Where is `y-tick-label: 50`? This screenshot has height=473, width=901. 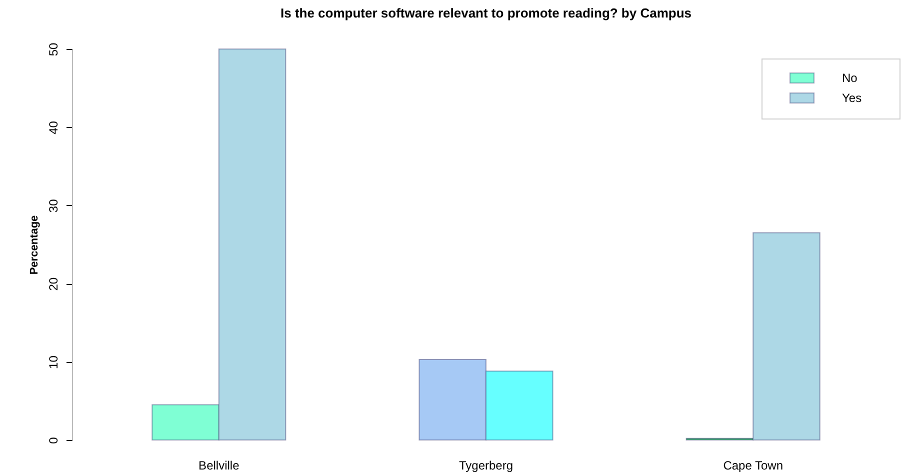 y-tick-label: 50 is located at coordinates (53, 49).